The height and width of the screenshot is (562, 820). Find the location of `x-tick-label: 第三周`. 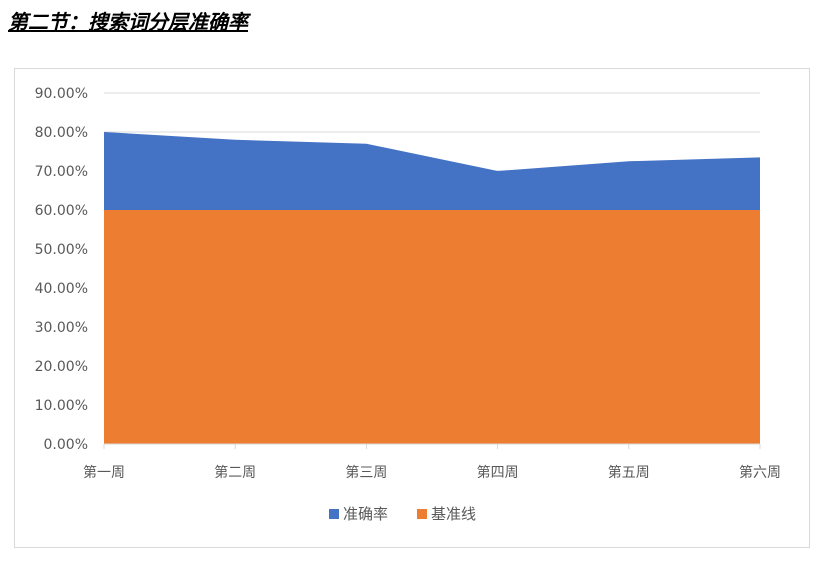

x-tick-label: 第三周 is located at coordinates (366, 472).